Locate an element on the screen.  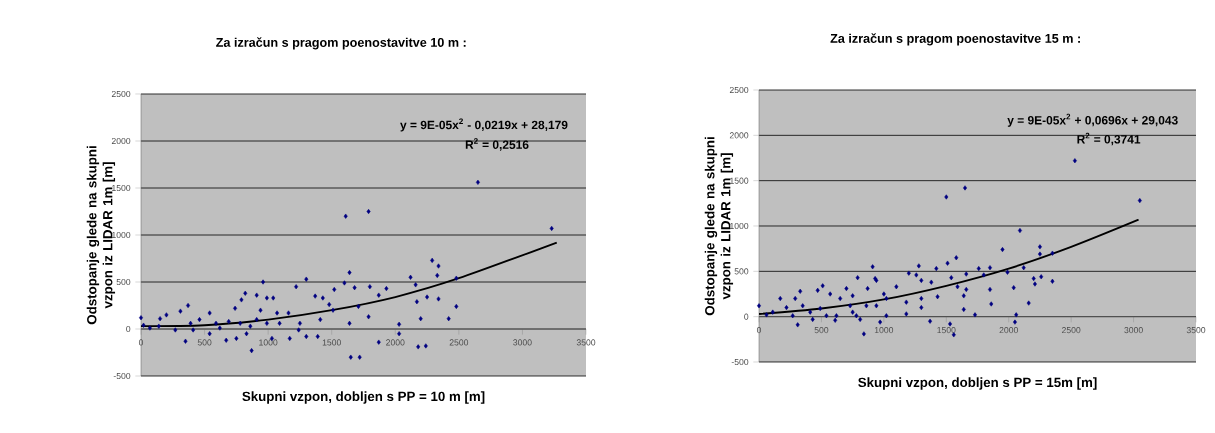
annotation: R$^{2}$ = 0,2516 is located at coordinates (497, 144).